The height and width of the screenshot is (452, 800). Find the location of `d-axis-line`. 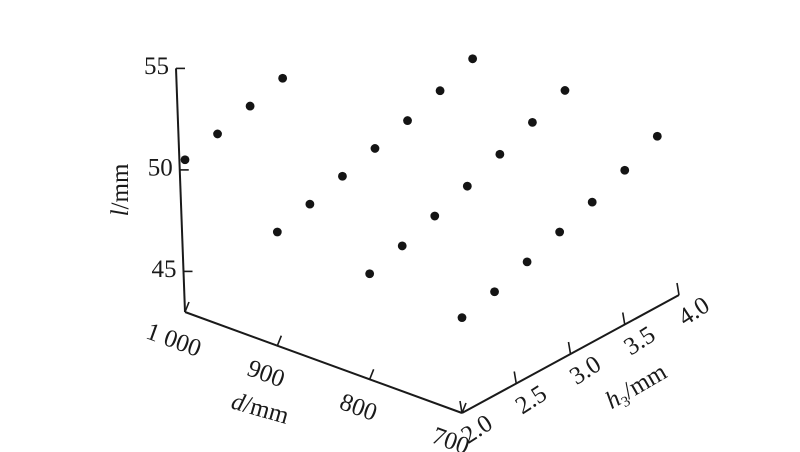

d-axis-line is located at coordinates (323, 362).